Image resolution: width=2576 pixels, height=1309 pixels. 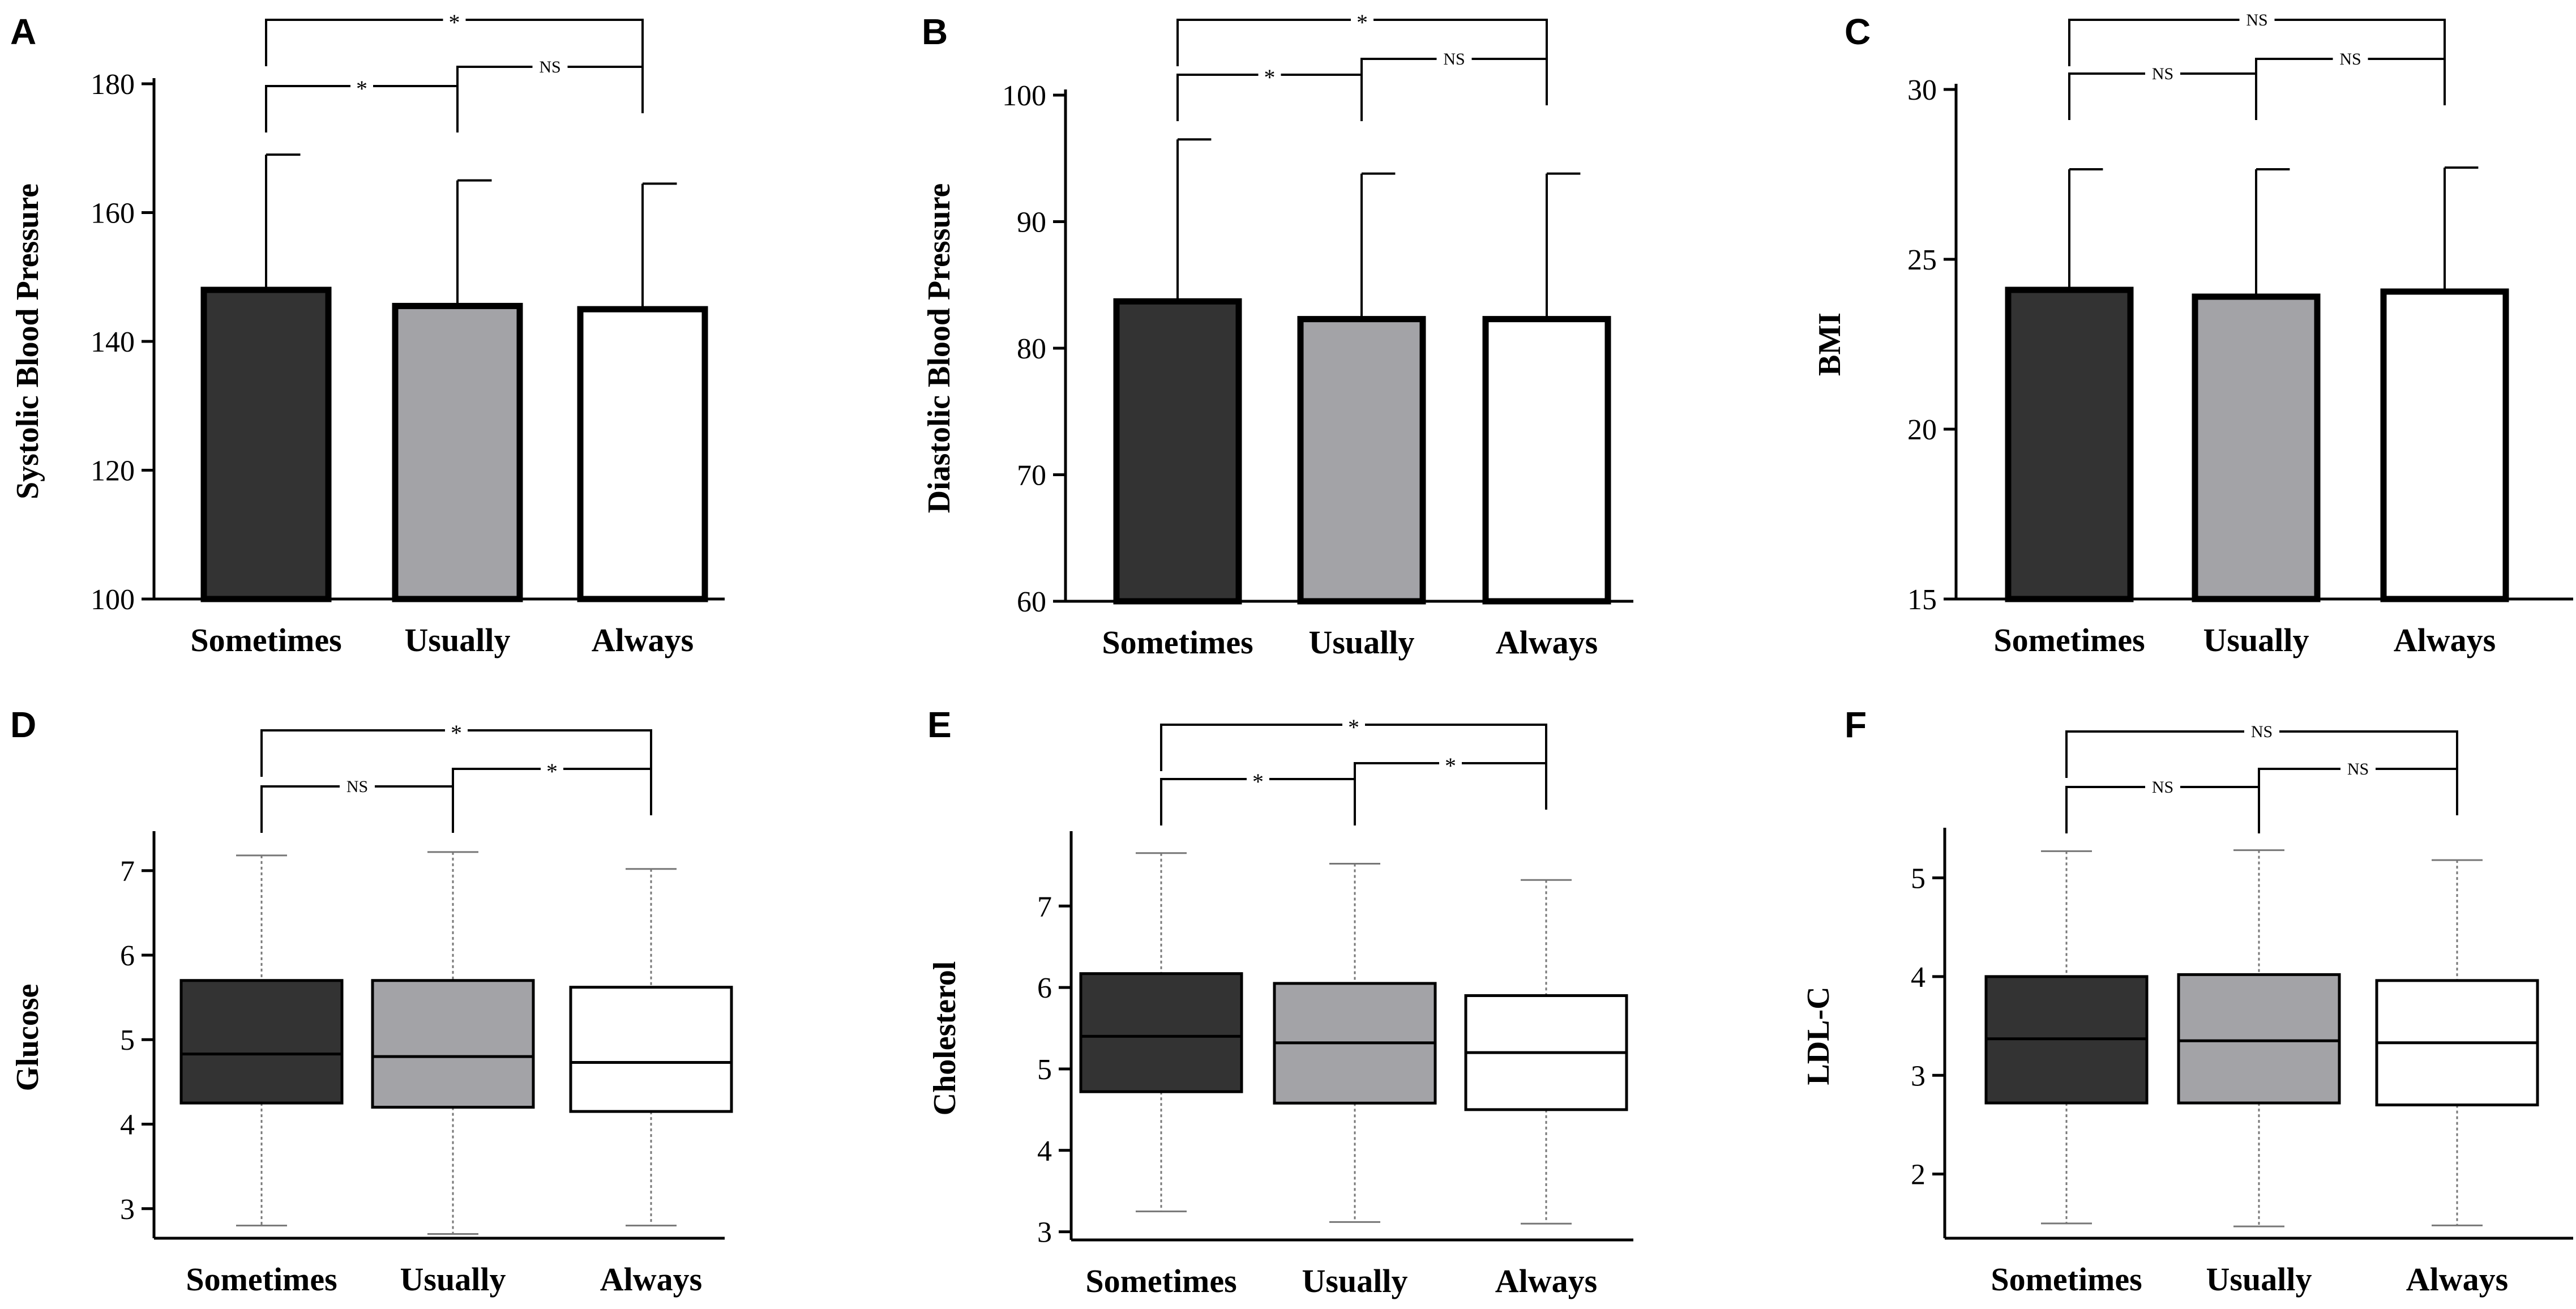 I want to click on y-axis-label: Diastolic Blood Pressure, so click(x=939, y=348).